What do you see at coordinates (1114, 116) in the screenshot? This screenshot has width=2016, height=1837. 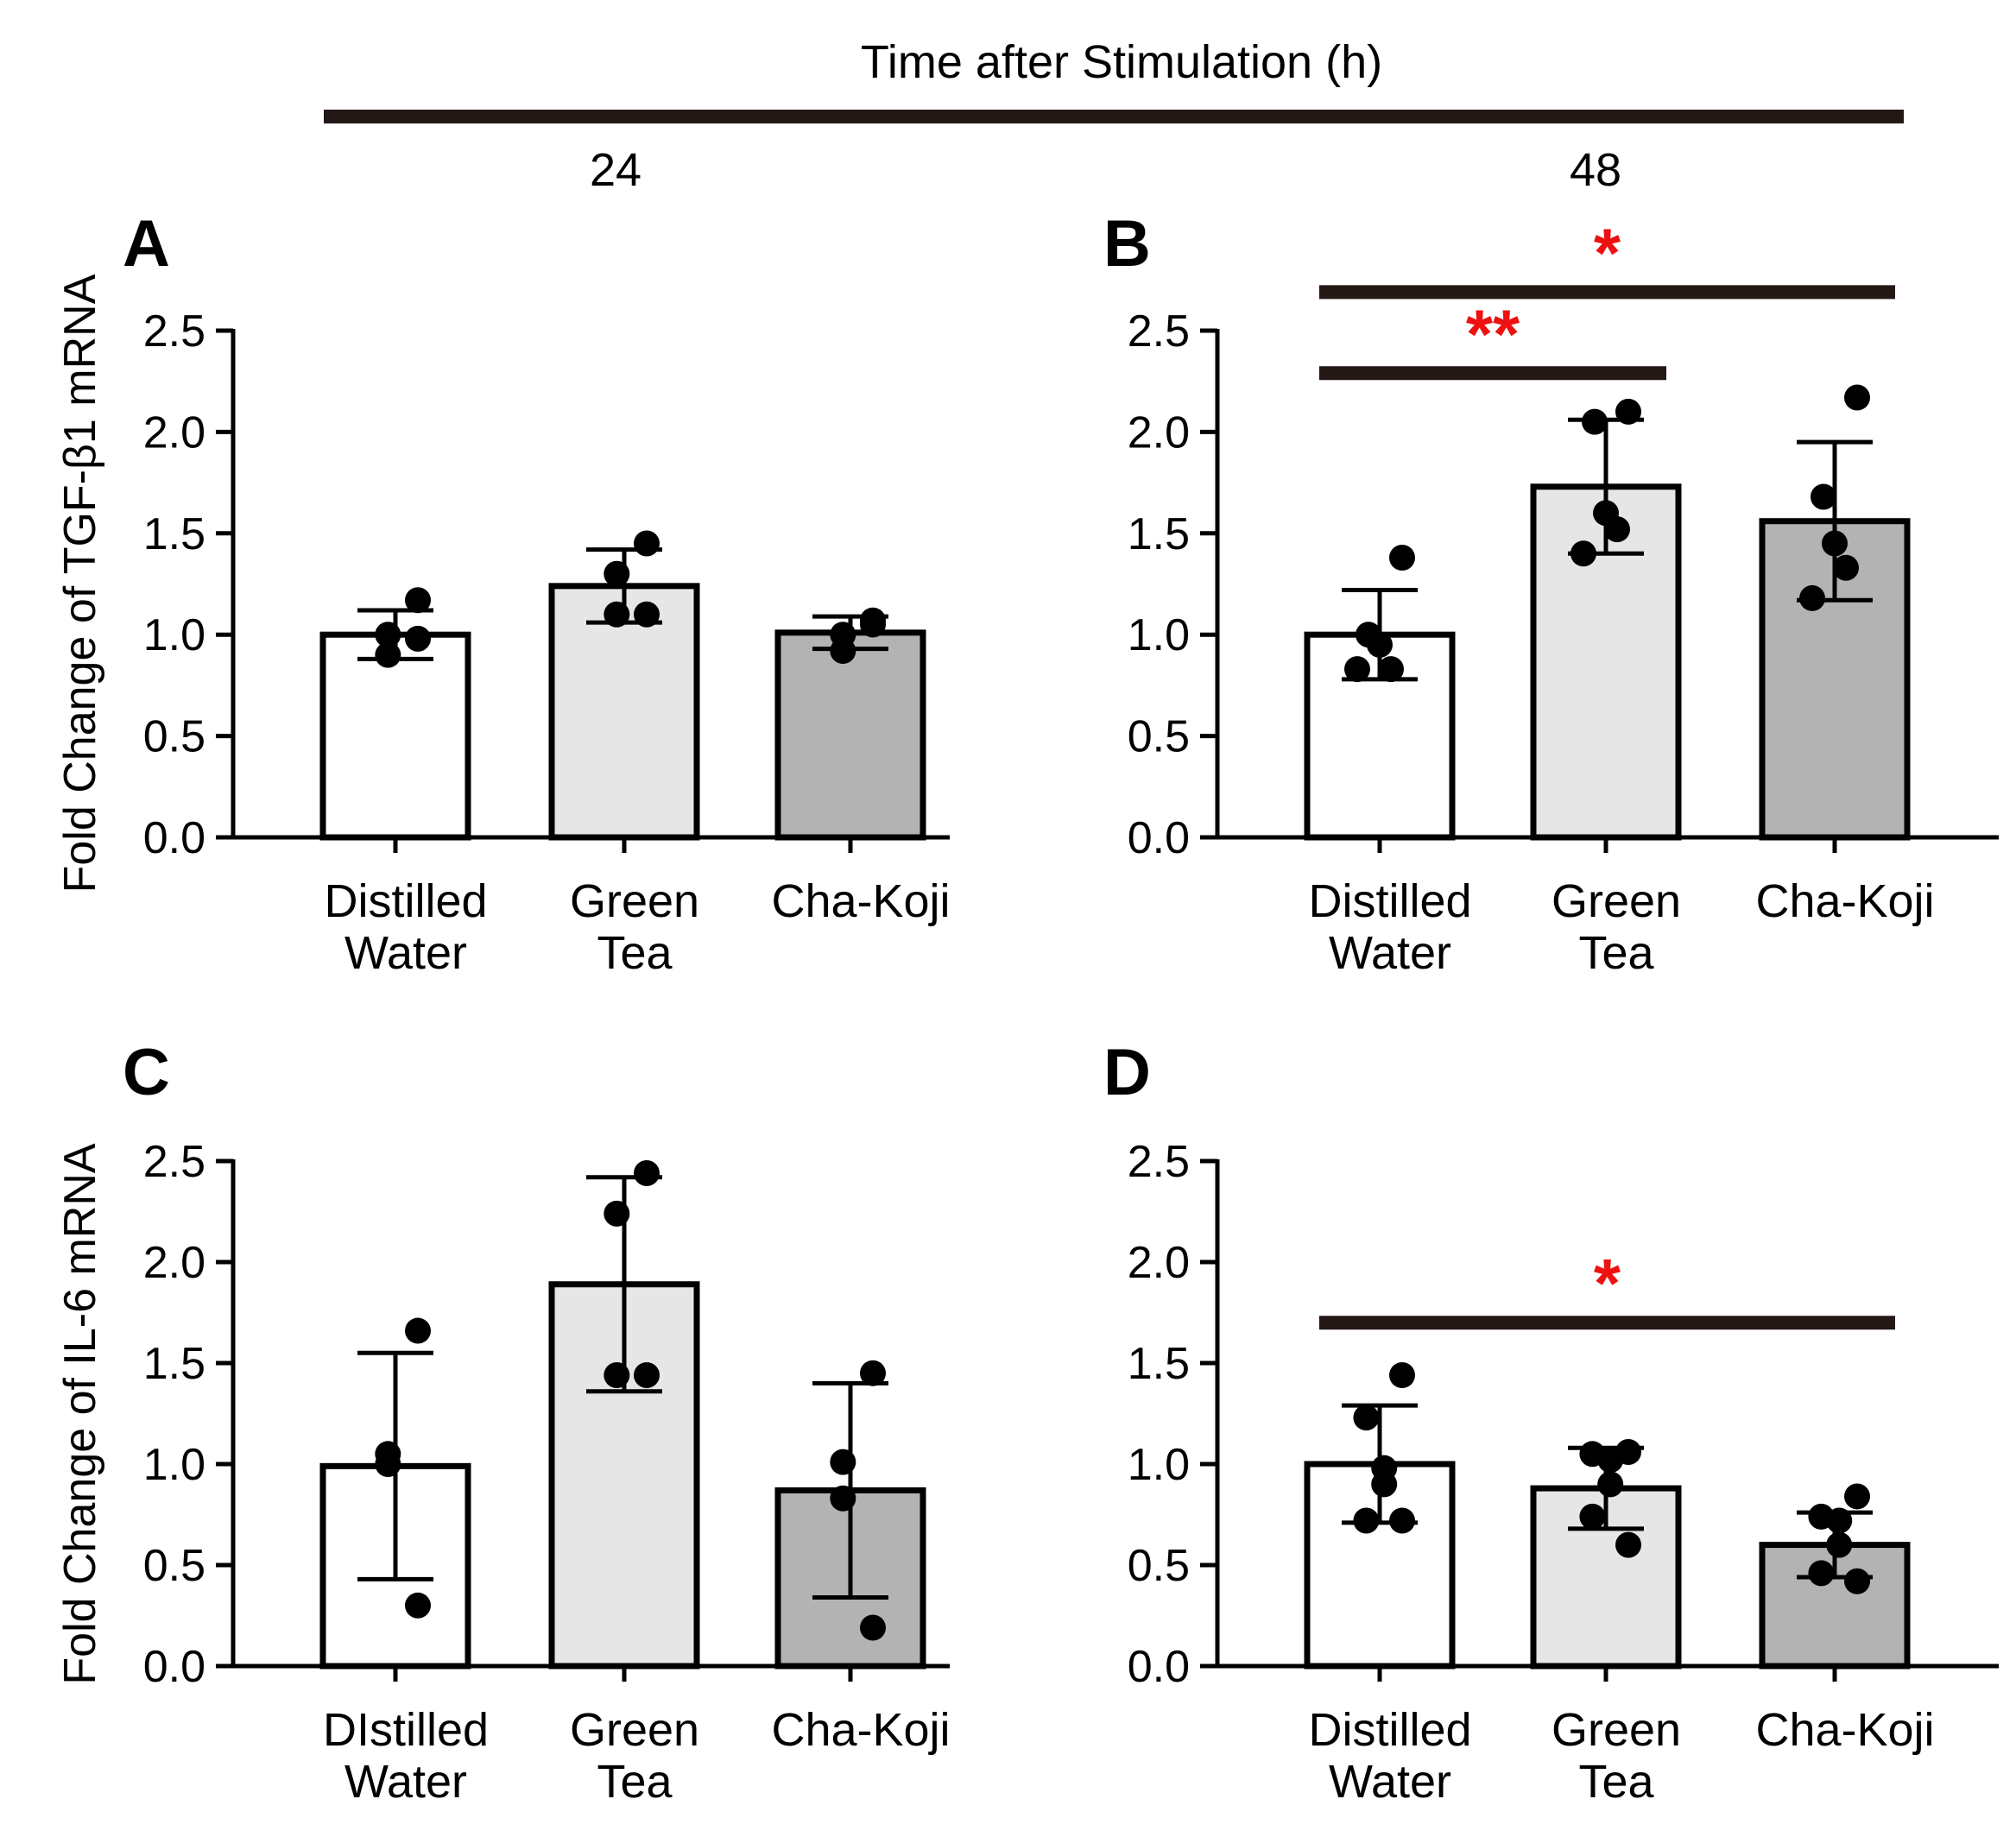 I see `time-header: Time after Stimulation (h) 24 48` at bounding box center [1114, 116].